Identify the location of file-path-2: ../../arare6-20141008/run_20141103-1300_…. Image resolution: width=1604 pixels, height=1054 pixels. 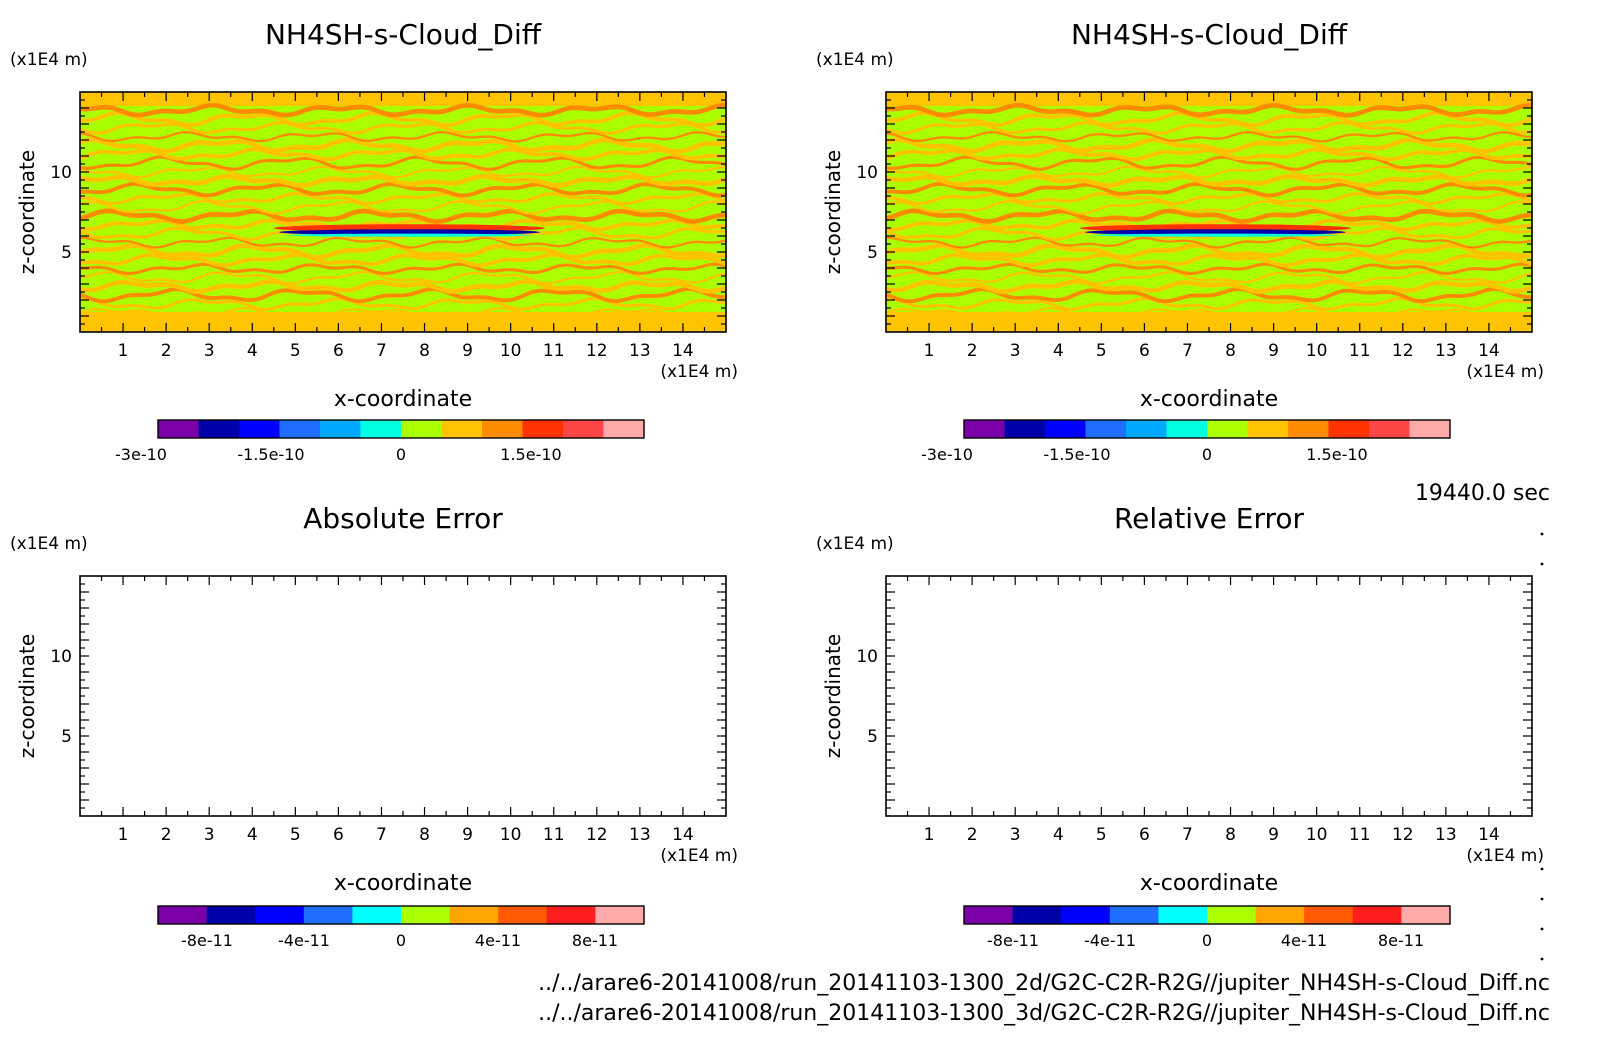
(1044, 1013).